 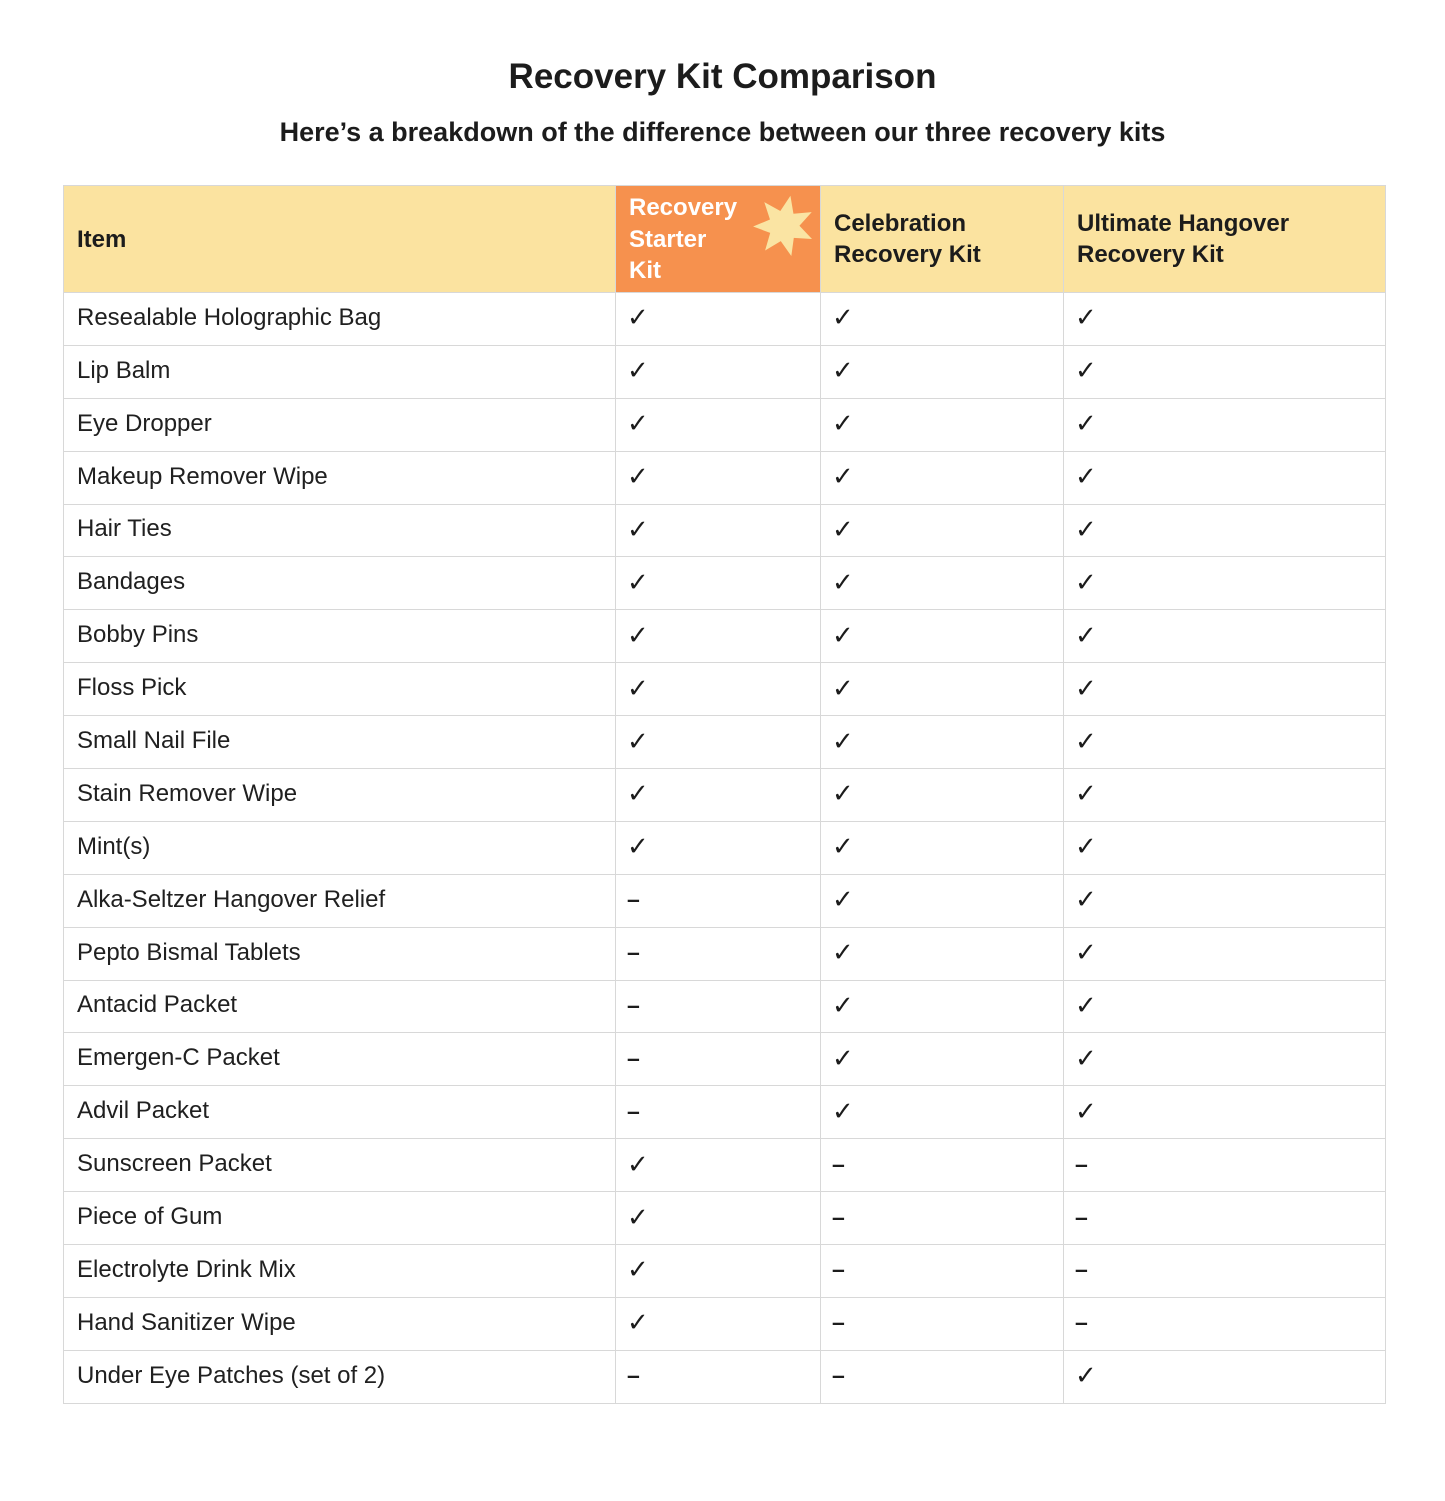 I want to click on item-name: Emergen-C Packet, so click(x=339, y=1059).